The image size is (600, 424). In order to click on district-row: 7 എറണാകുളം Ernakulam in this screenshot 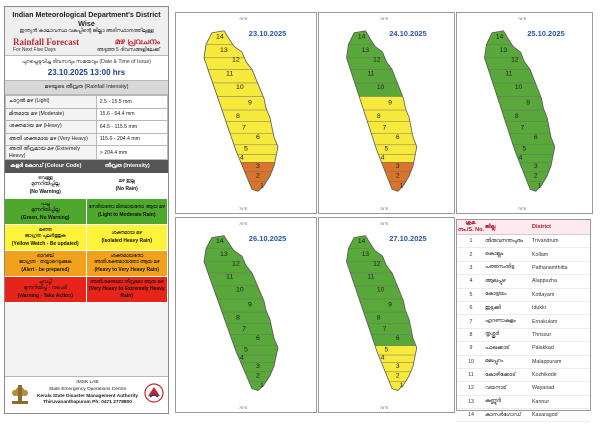, I will do `click(523, 322)`.